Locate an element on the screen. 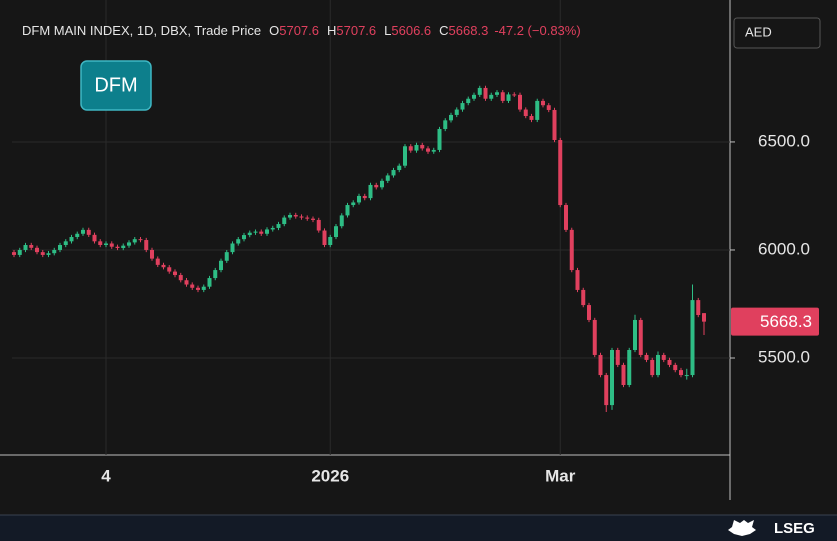 The width and height of the screenshot is (837, 541). currency: AED is located at coordinates (758, 31).